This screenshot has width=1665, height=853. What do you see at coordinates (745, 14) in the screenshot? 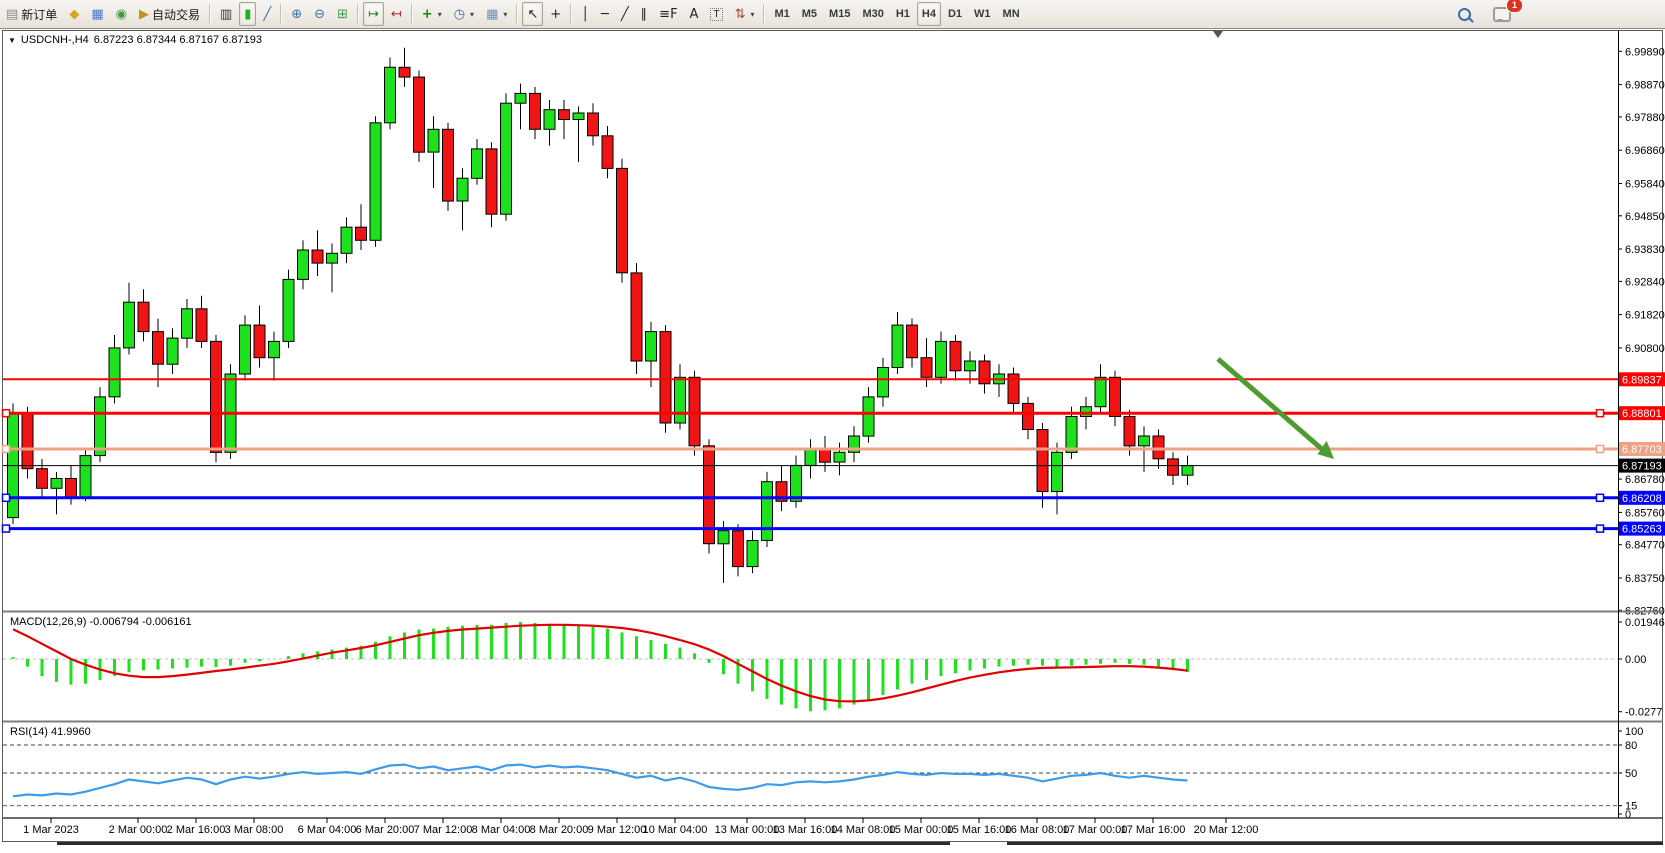
I see `arrows-button: ⇅▾` at bounding box center [745, 14].